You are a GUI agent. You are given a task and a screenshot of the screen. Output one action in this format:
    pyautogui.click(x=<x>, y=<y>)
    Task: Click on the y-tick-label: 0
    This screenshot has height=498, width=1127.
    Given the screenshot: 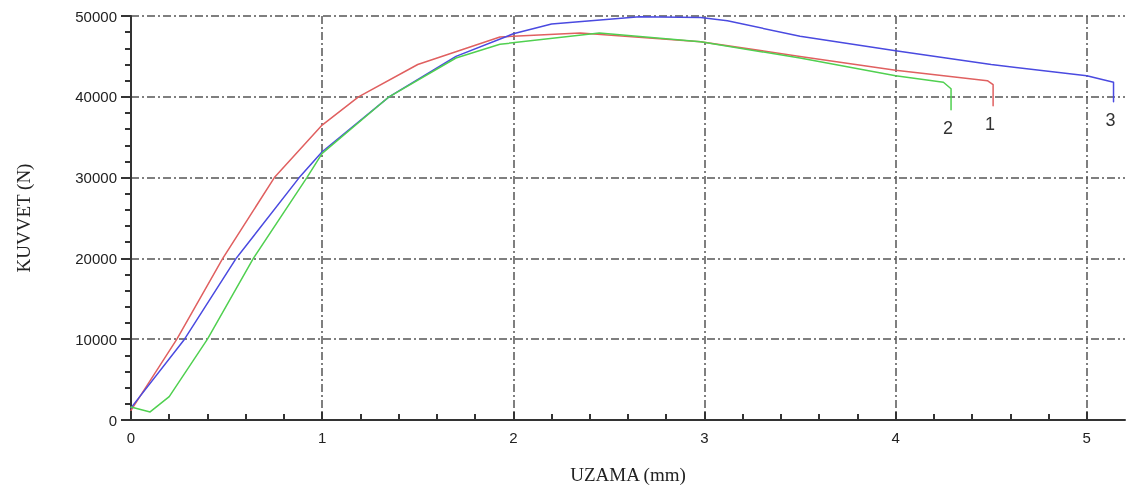 What is the action you would take?
    pyautogui.click(x=112, y=420)
    